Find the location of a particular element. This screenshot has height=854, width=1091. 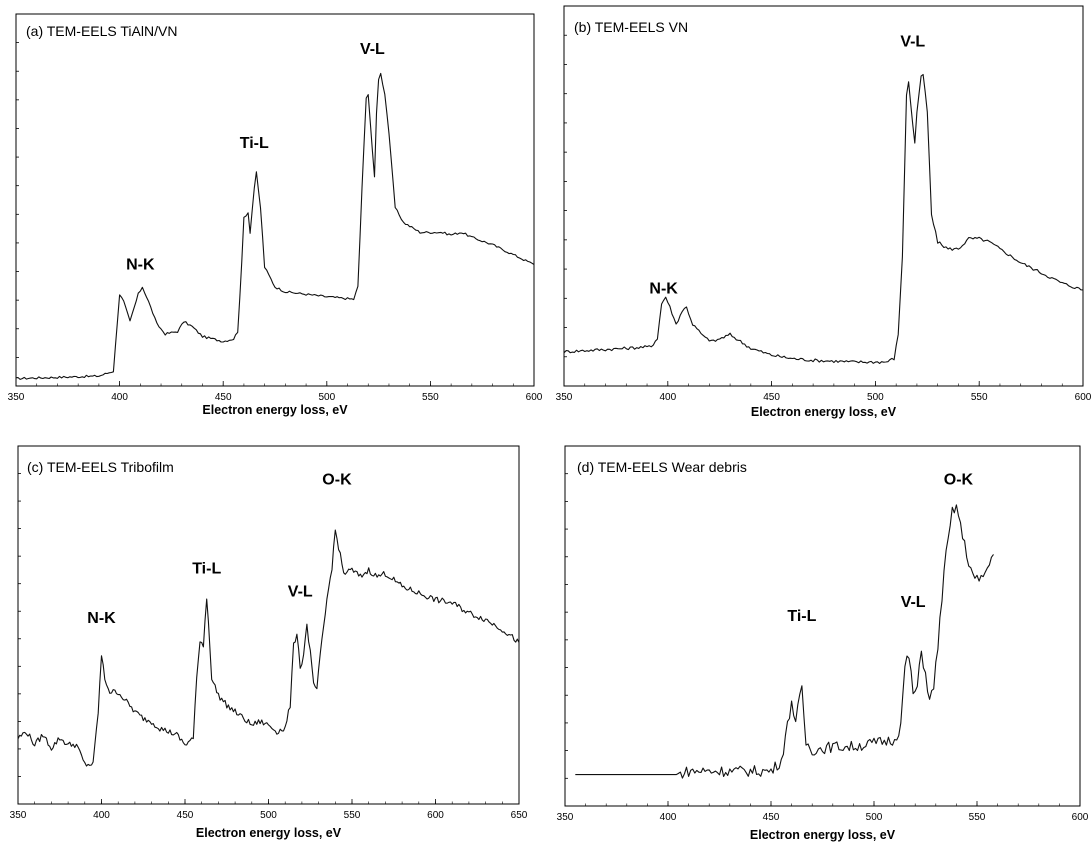

chart-title: (c) TEM-EELS Tribofilm is located at coordinates (100, 467).